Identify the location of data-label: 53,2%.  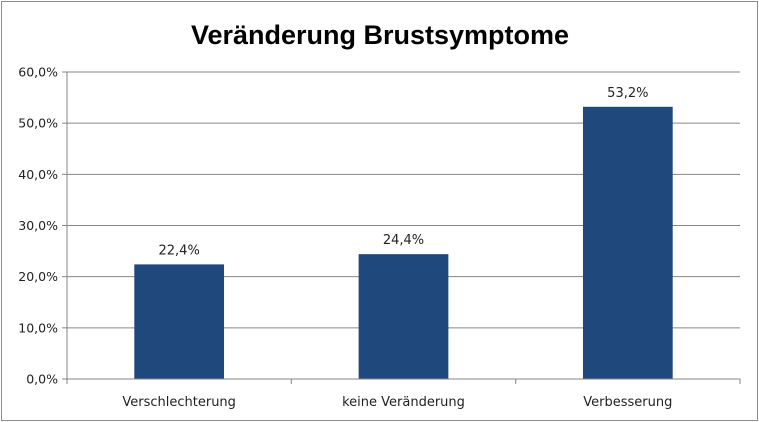
(627, 93).